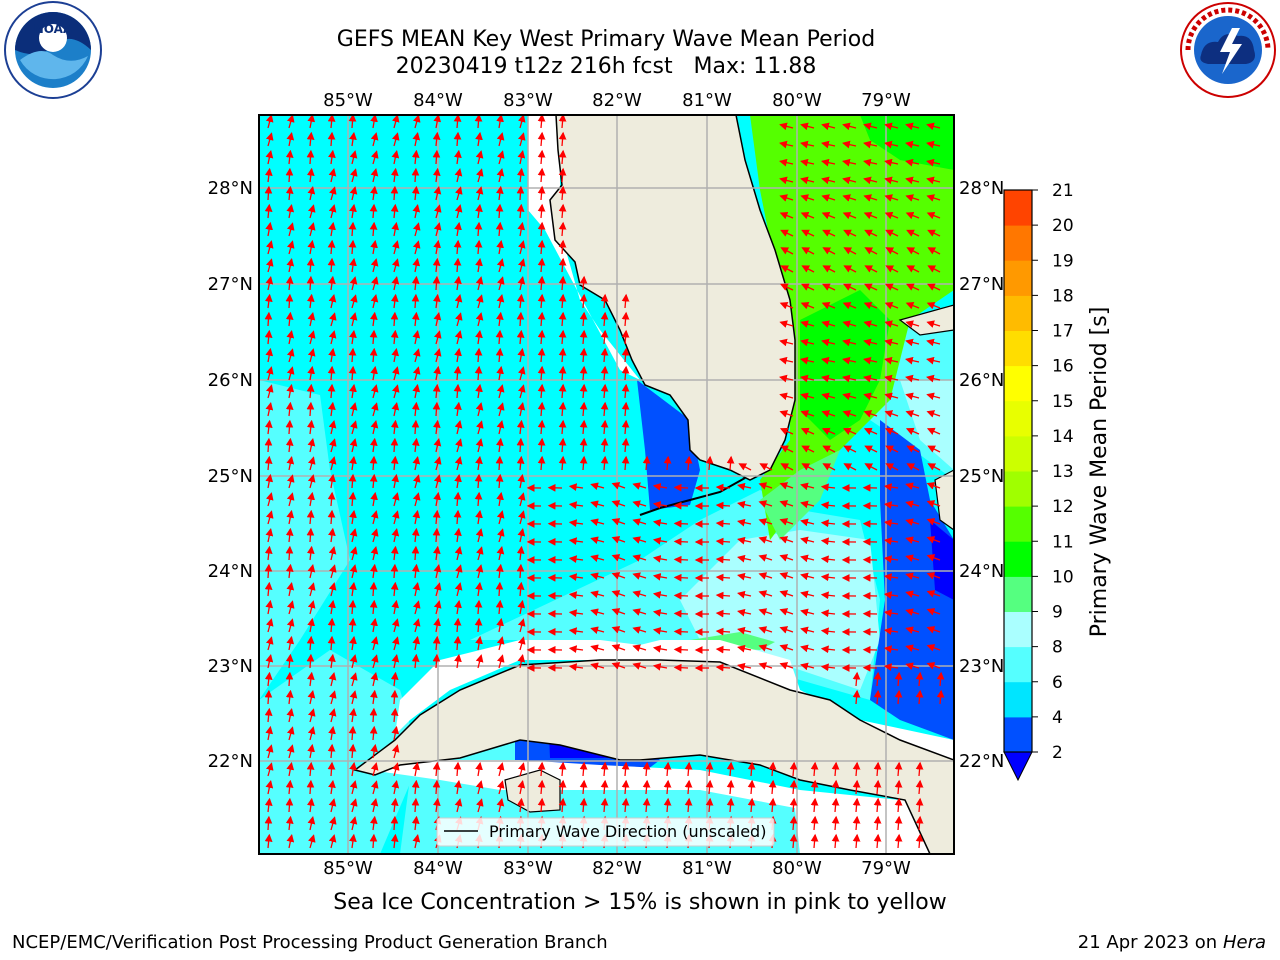 This screenshot has height=960, width=1280. Describe the element at coordinates (230, 476) in the screenshot. I see `lat-label-left: 25°N` at that location.